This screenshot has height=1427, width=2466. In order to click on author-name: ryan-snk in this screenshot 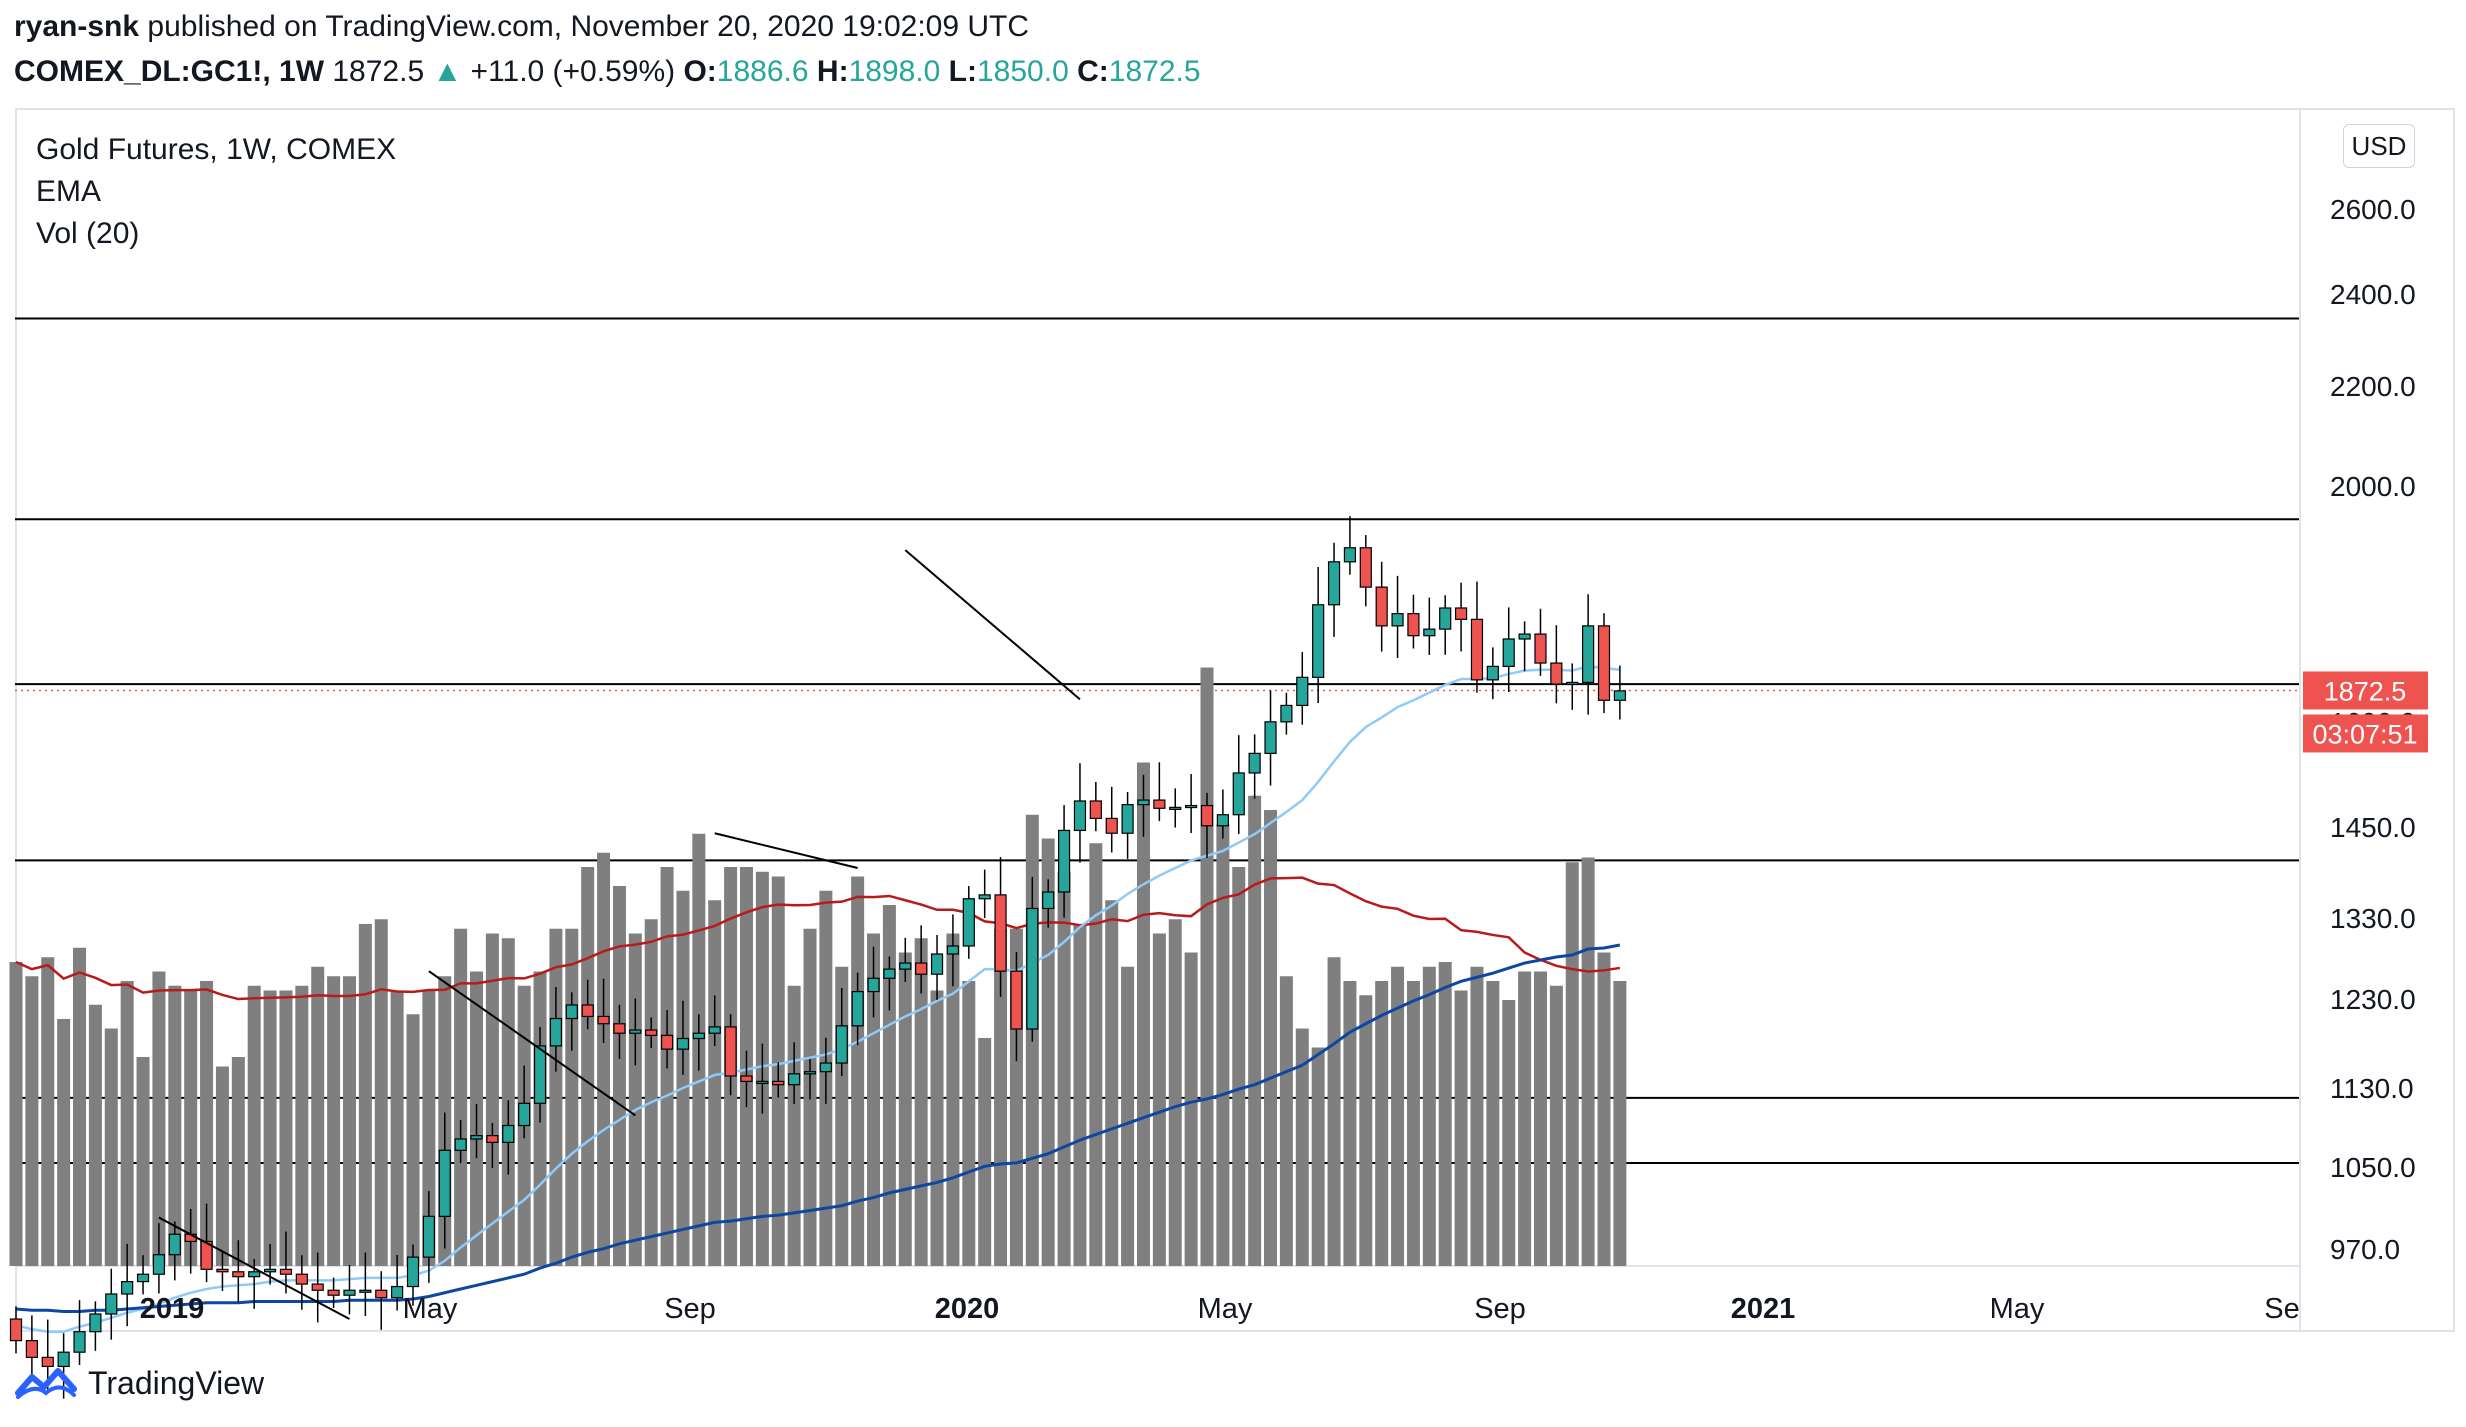, I will do `click(77, 26)`.